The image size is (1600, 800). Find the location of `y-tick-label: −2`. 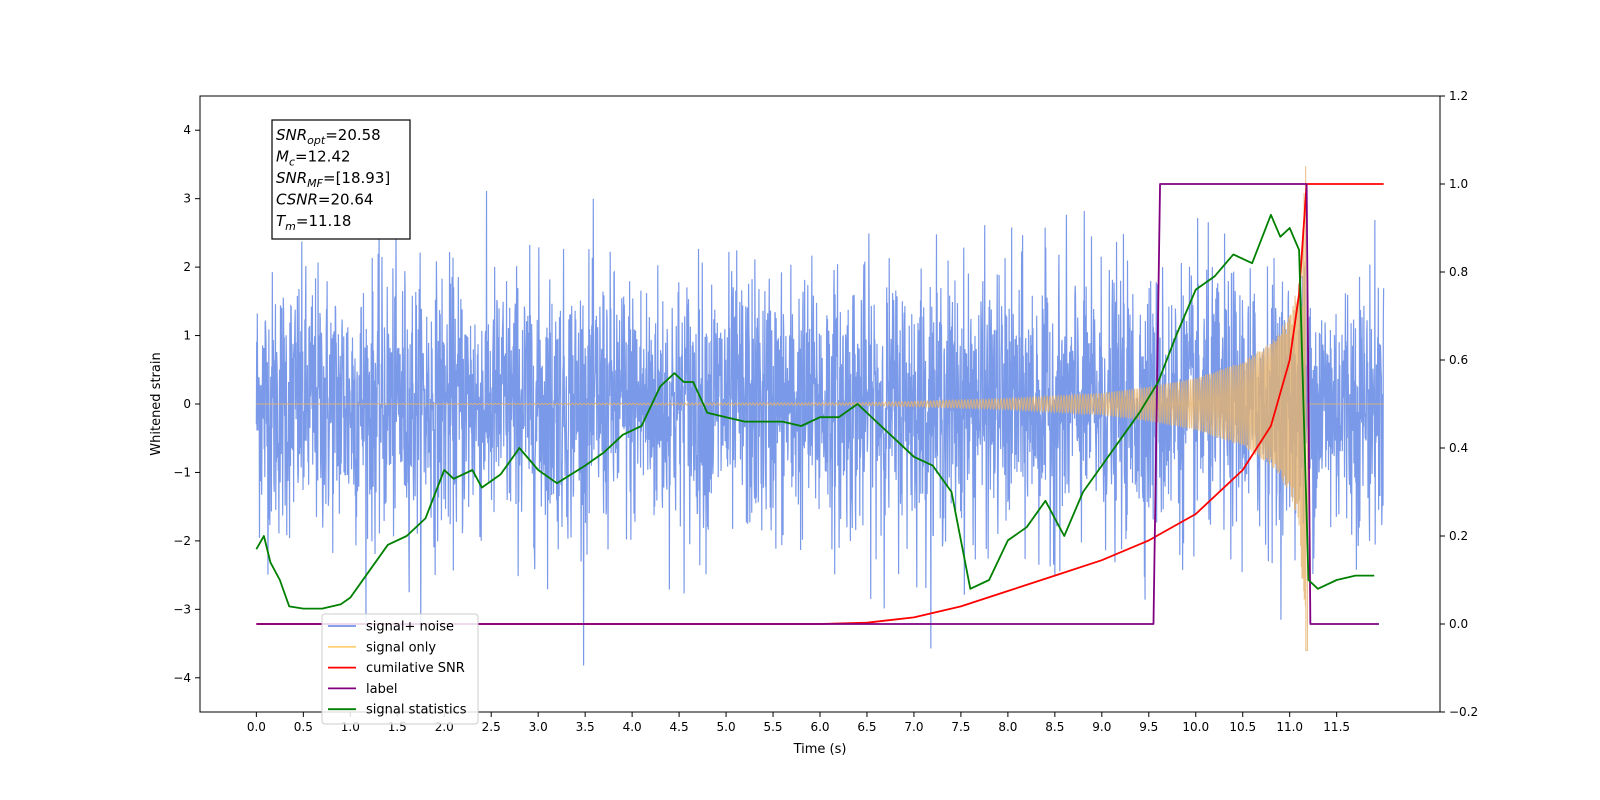

y-tick-label: −2 is located at coordinates (182, 541).